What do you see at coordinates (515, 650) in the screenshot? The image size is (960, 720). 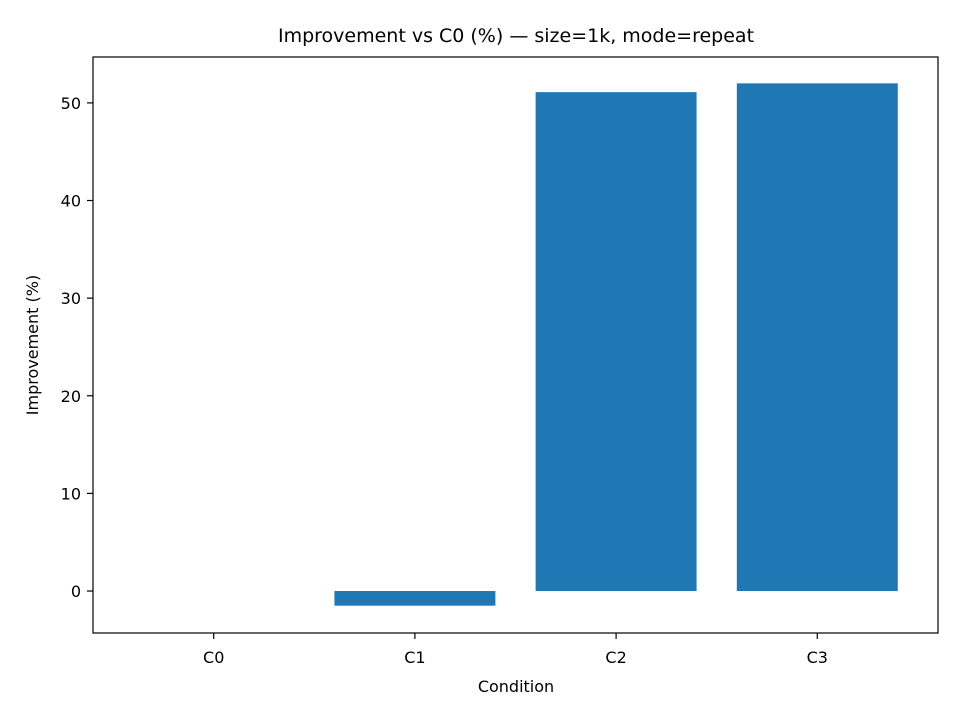 I see `x-axis: C0 C1 C2 C3` at bounding box center [515, 650].